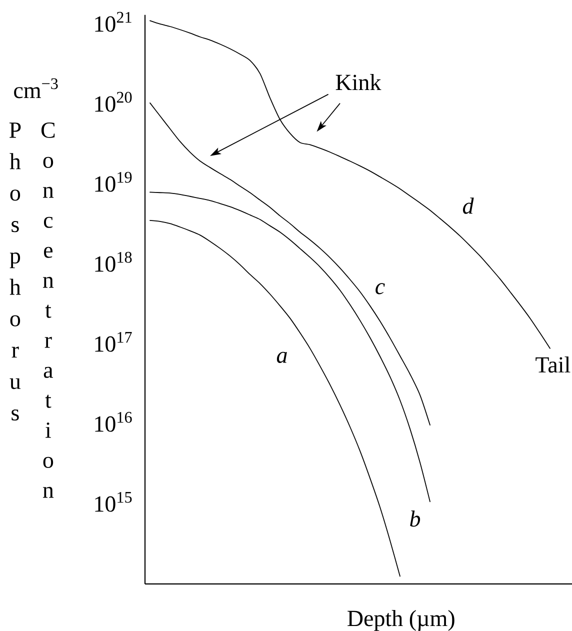 This screenshot has height=631, width=572. Describe the element at coordinates (113, 502) in the screenshot. I see `y-tick-label: 10$^{15}$` at that location.